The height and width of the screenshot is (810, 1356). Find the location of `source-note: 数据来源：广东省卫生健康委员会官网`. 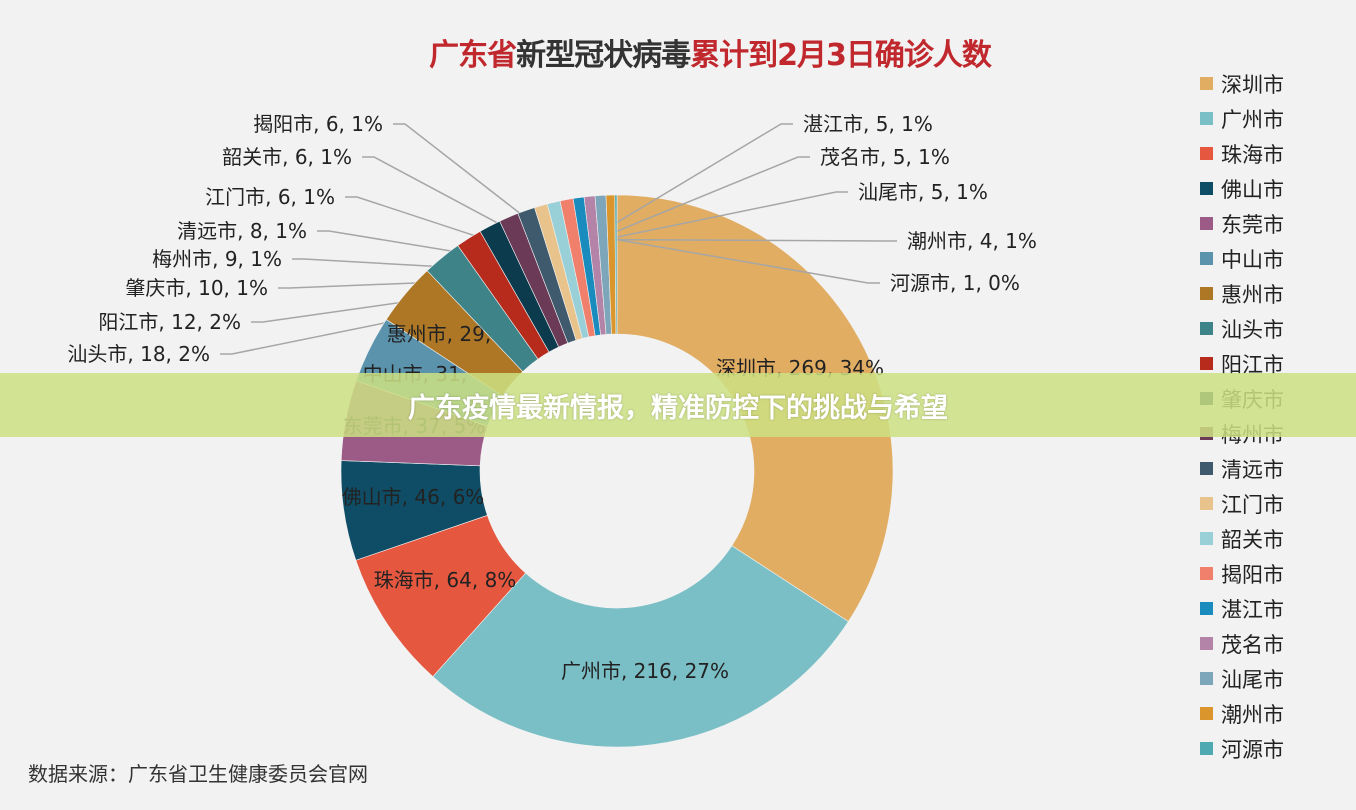

source-note: 数据来源：广东省卫生健康委员会官网 is located at coordinates (198, 774).